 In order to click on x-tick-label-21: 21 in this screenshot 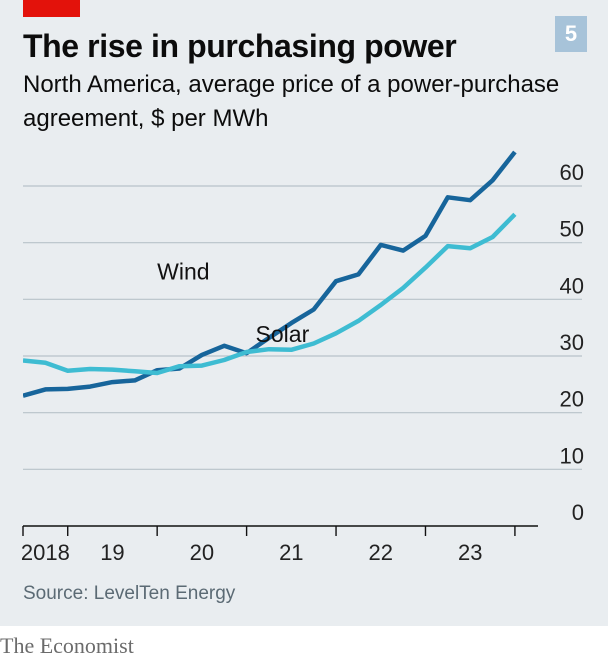, I will do `click(291, 552)`.